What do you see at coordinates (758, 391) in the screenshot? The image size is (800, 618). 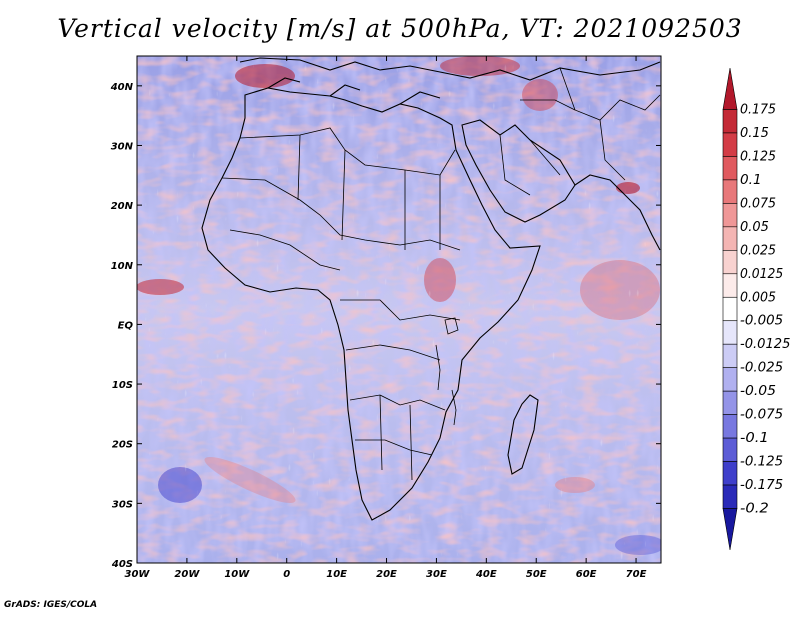 I see `colorbar-label: -0.05` at bounding box center [758, 391].